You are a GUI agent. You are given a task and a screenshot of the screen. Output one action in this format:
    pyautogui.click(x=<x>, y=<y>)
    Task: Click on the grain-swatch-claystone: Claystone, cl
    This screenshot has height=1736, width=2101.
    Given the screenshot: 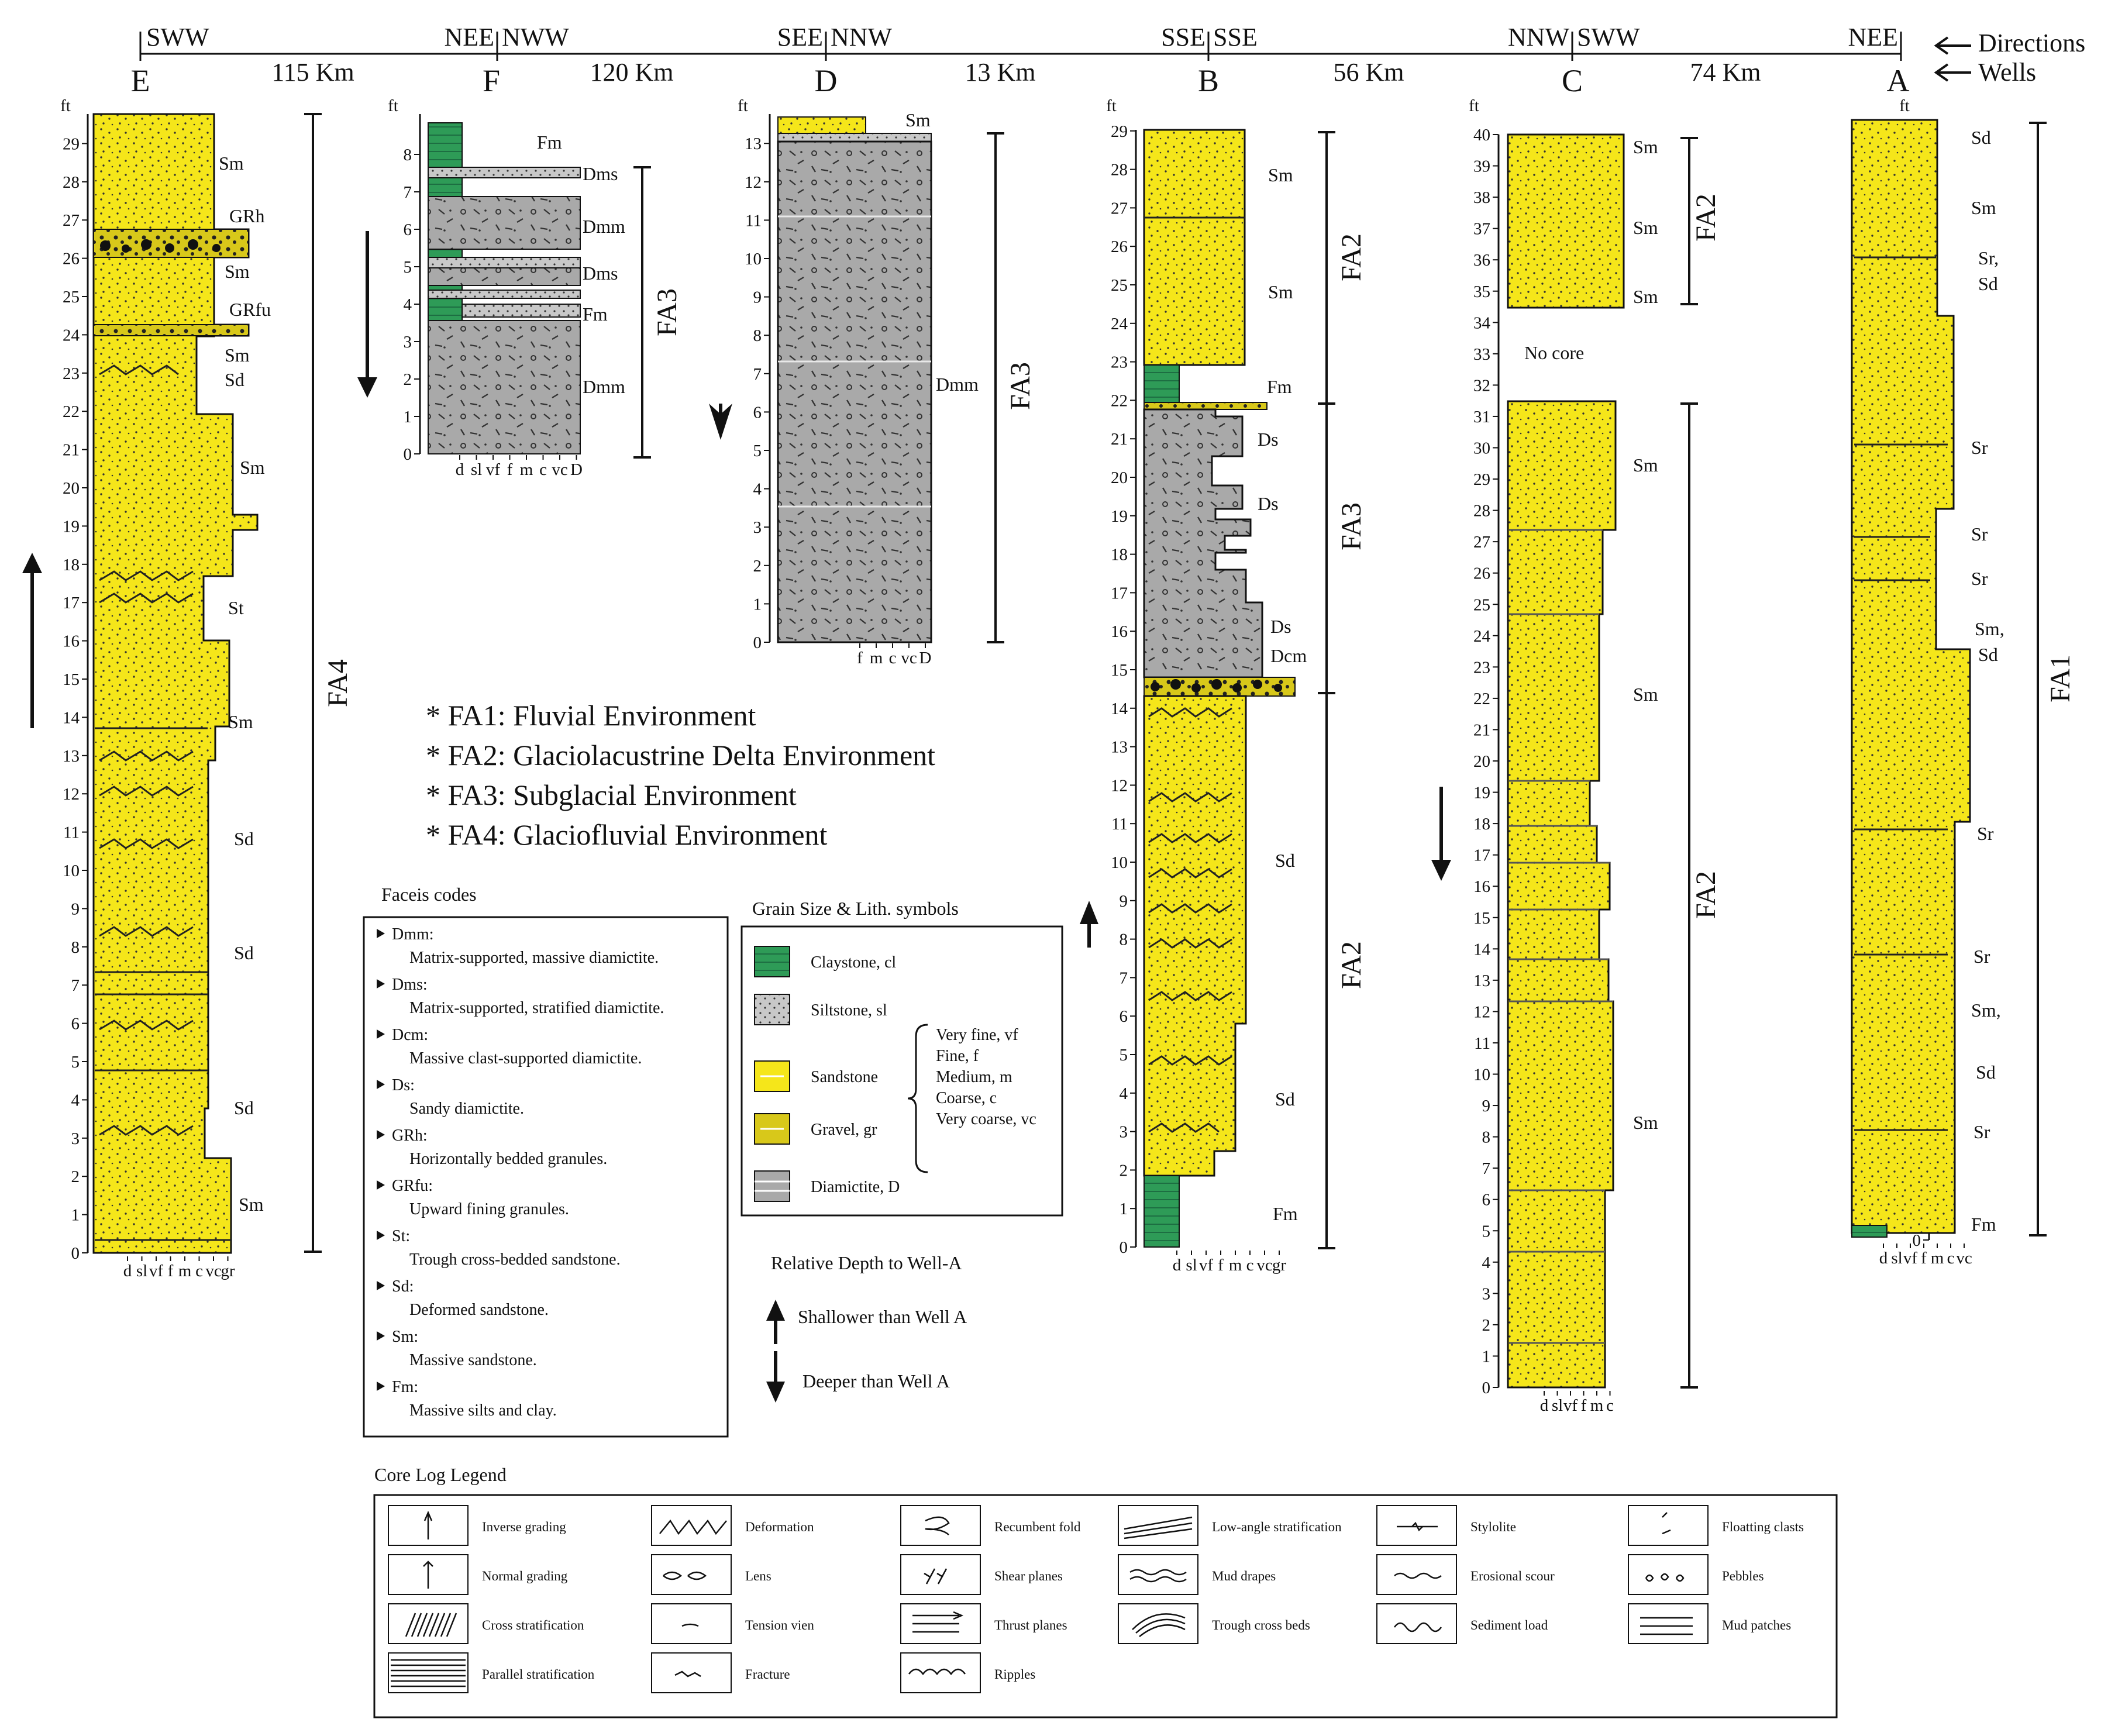 What is the action you would take?
    pyautogui.click(x=825, y=961)
    